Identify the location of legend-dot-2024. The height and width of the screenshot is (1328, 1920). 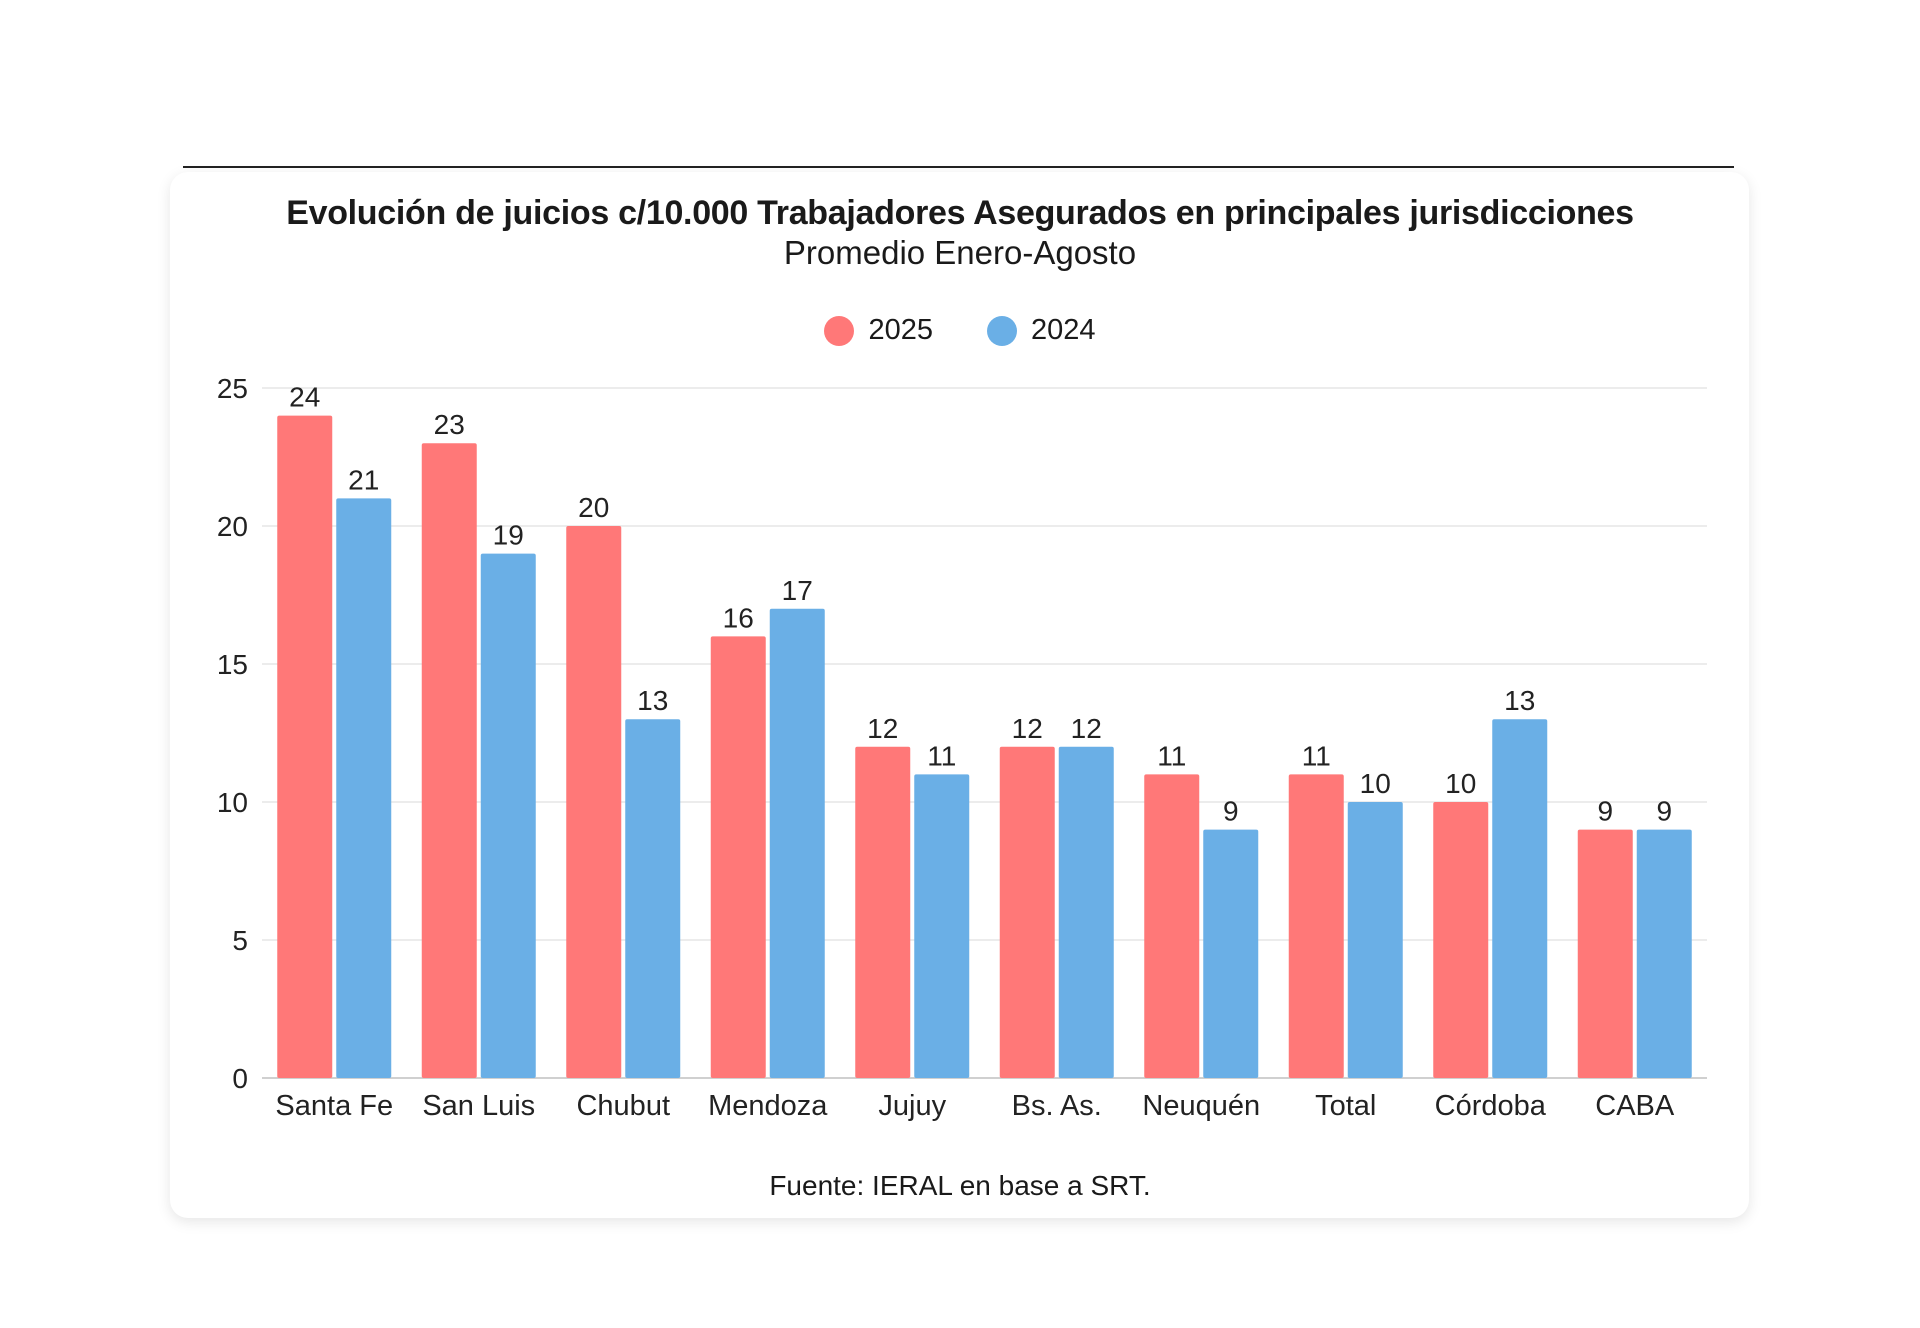
(1002, 330).